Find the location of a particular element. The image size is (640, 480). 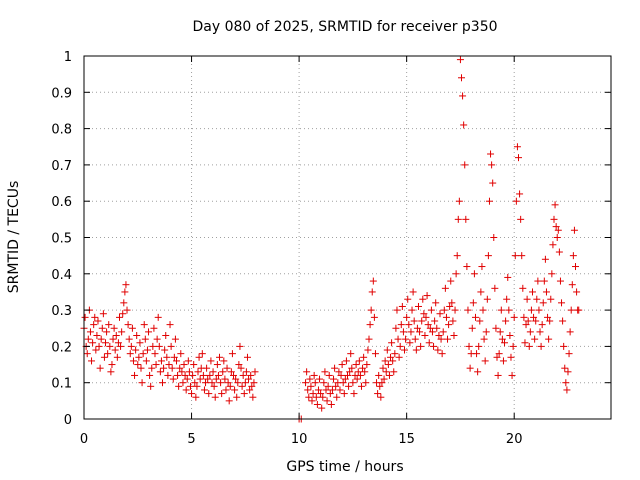

x-tick-label: 10 is located at coordinates (299, 439).